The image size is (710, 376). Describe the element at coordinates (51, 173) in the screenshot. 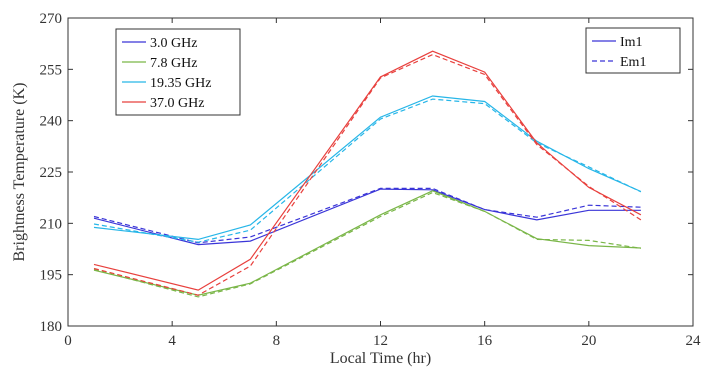

I see `y-tick-label: 225` at that location.